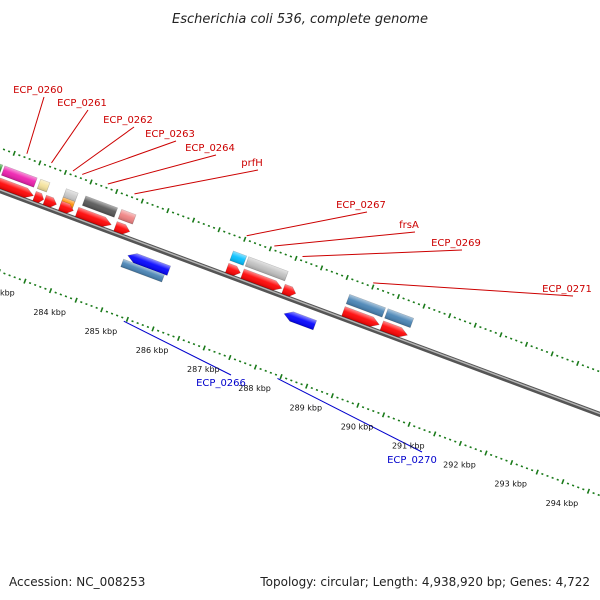 This screenshot has width=600, height=600. What do you see at coordinates (357, 426) in the screenshot?
I see `scale-label: 290 kbp` at bounding box center [357, 426].